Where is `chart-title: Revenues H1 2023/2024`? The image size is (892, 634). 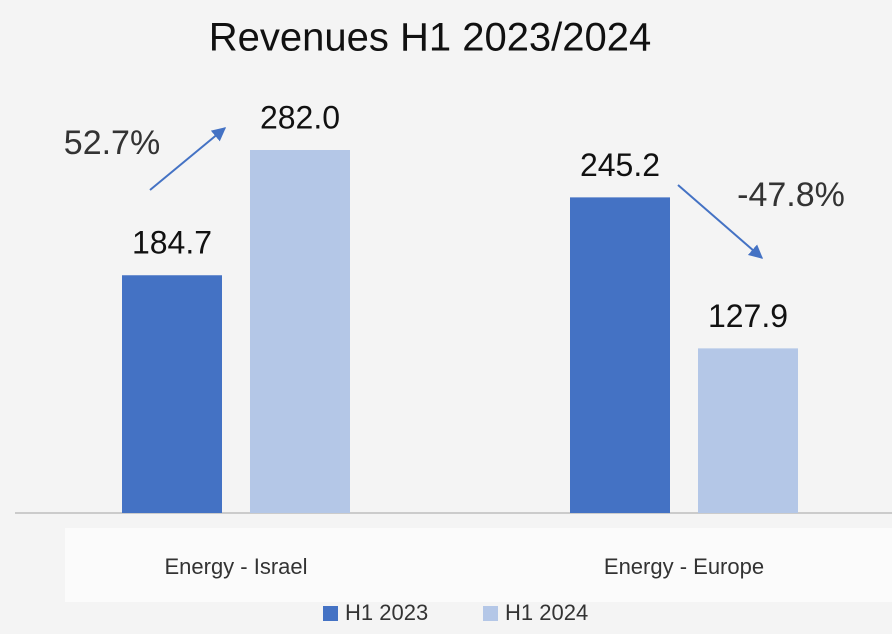
chart-title: Revenues H1 2023/2024 is located at coordinates (430, 38).